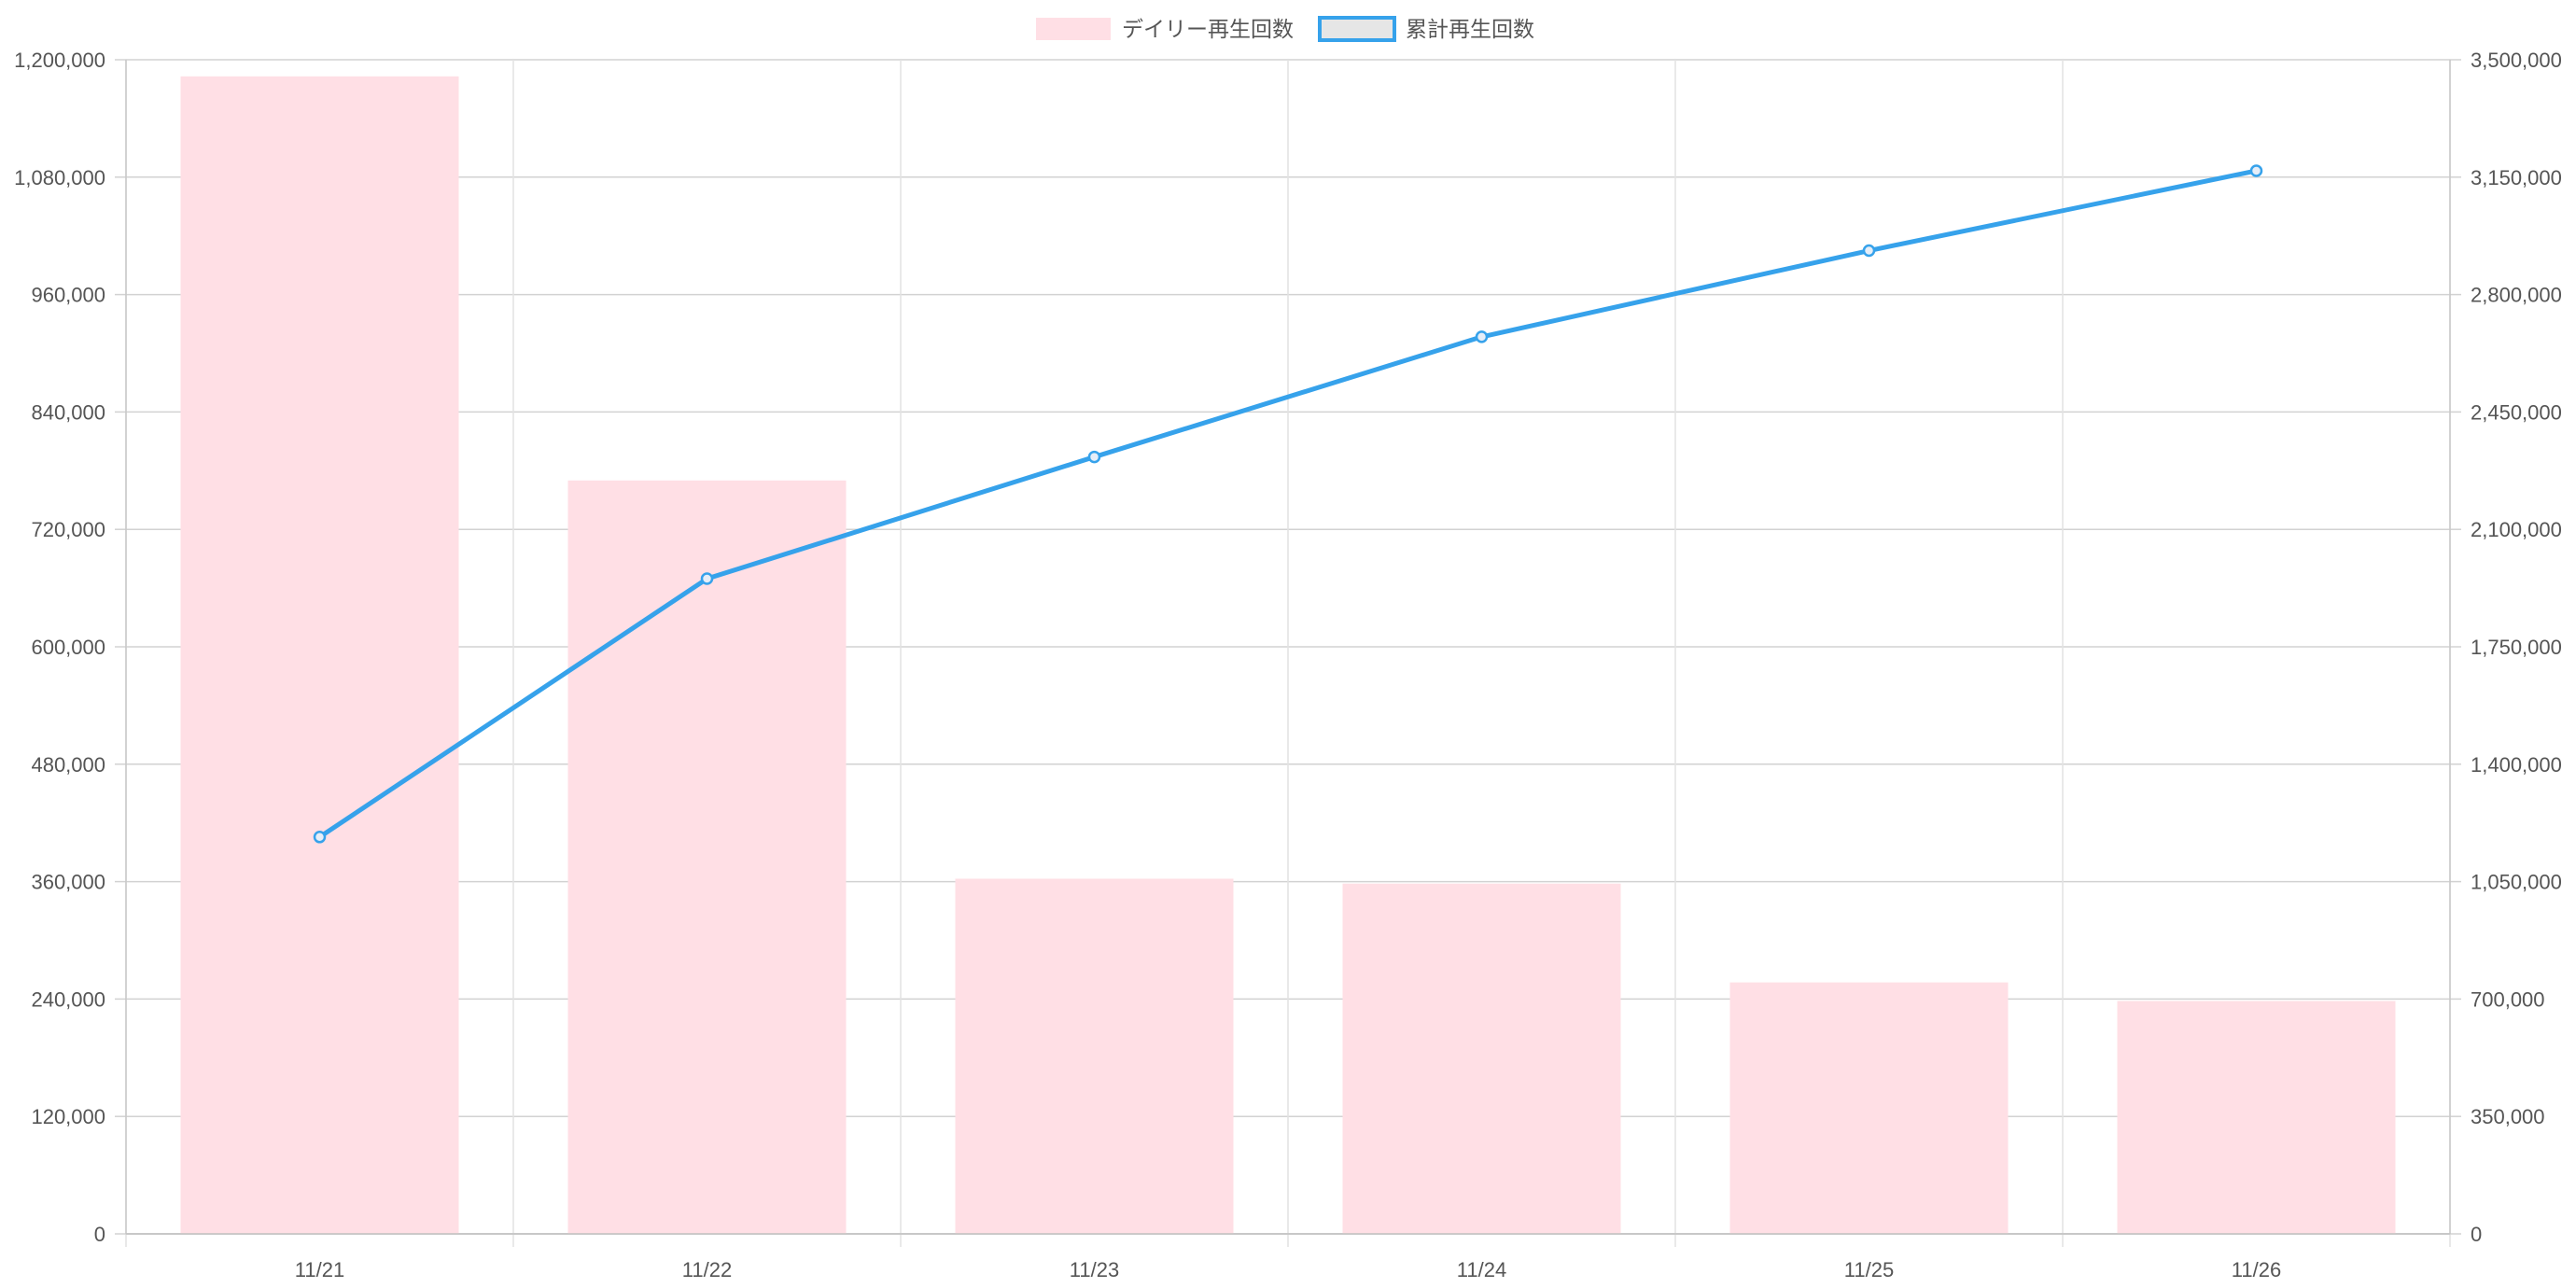 The height and width of the screenshot is (1288, 2576). What do you see at coordinates (68, 999) in the screenshot?
I see `y-left-tick-label: 240,000` at bounding box center [68, 999].